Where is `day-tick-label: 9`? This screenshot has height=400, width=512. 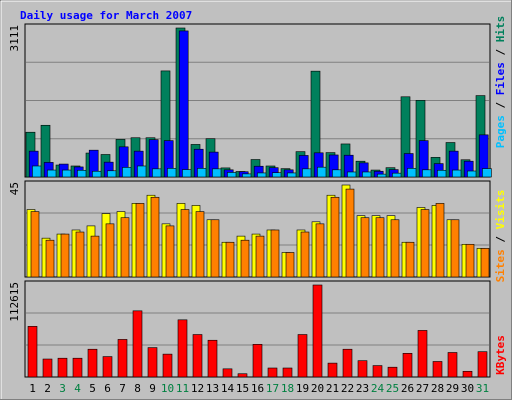
day-tick-label: 9 is located at coordinates (152, 388).